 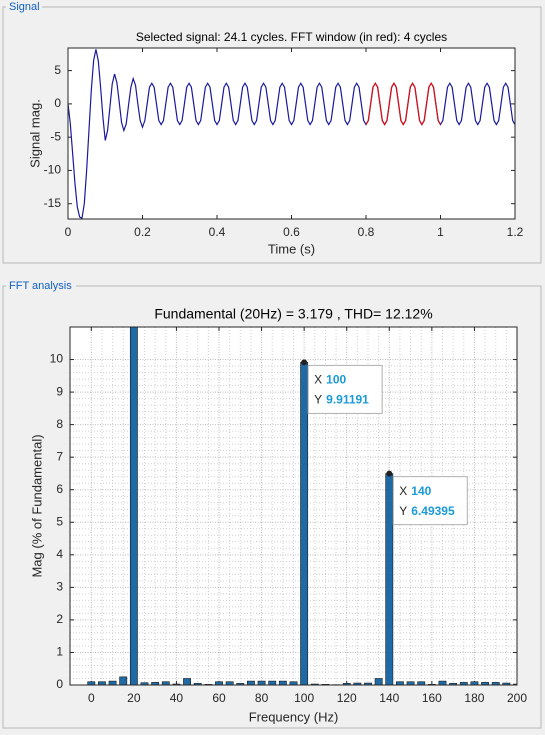 I want to click on x-axis-label: Time (s), so click(x=291, y=248).